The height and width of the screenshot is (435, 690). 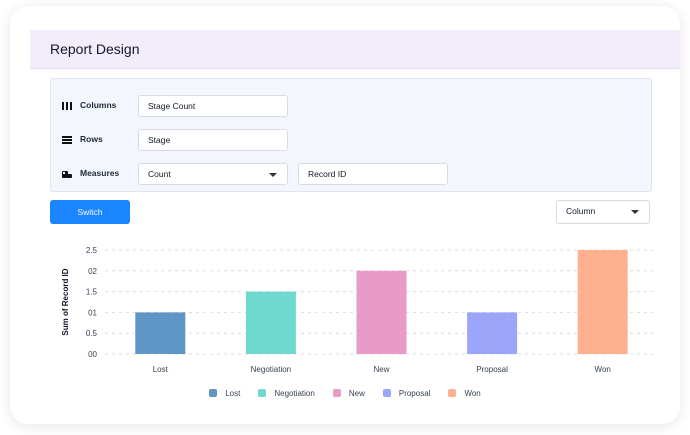 What do you see at coordinates (92, 312) in the screenshot?
I see `y-tick-label: 01` at bounding box center [92, 312].